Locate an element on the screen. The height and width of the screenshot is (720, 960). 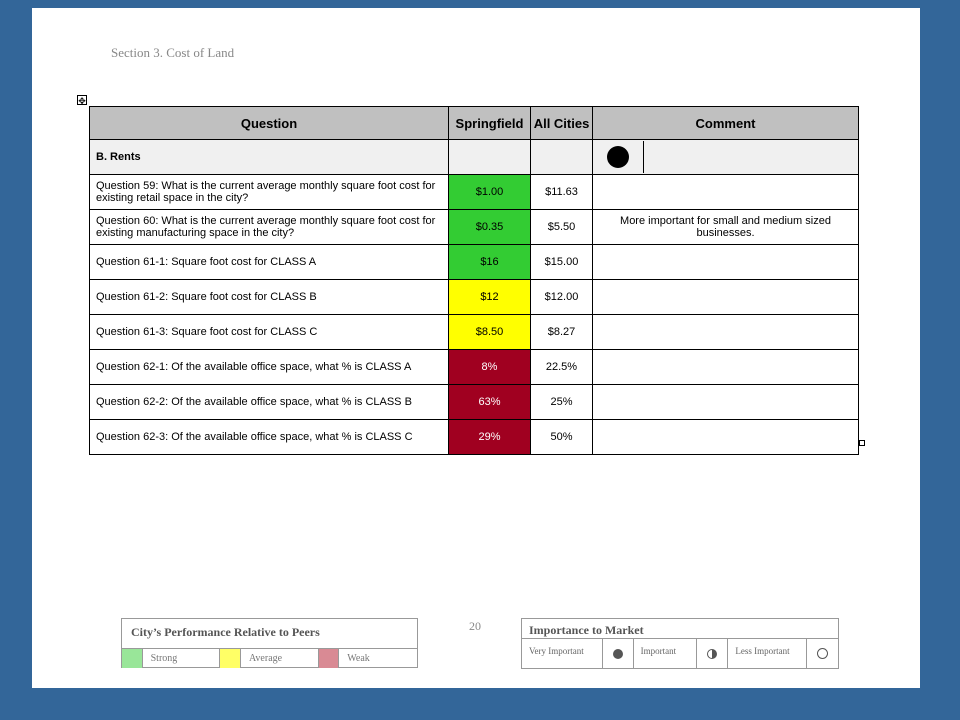
springfield-cell: $1.00 is located at coordinates (489, 192).